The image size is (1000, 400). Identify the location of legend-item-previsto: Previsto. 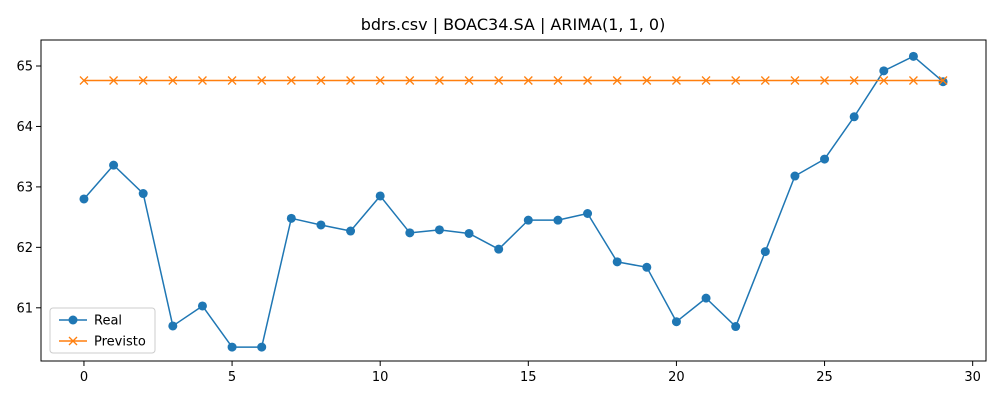
(102, 342).